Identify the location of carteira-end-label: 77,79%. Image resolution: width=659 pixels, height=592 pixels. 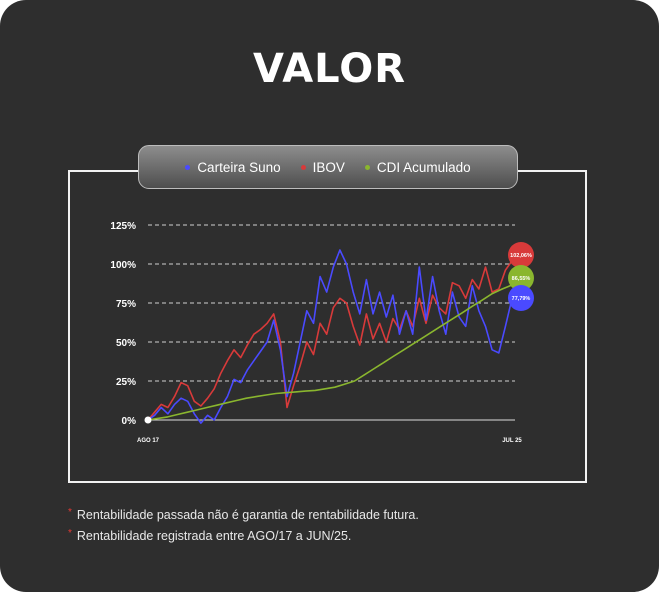
(521, 299).